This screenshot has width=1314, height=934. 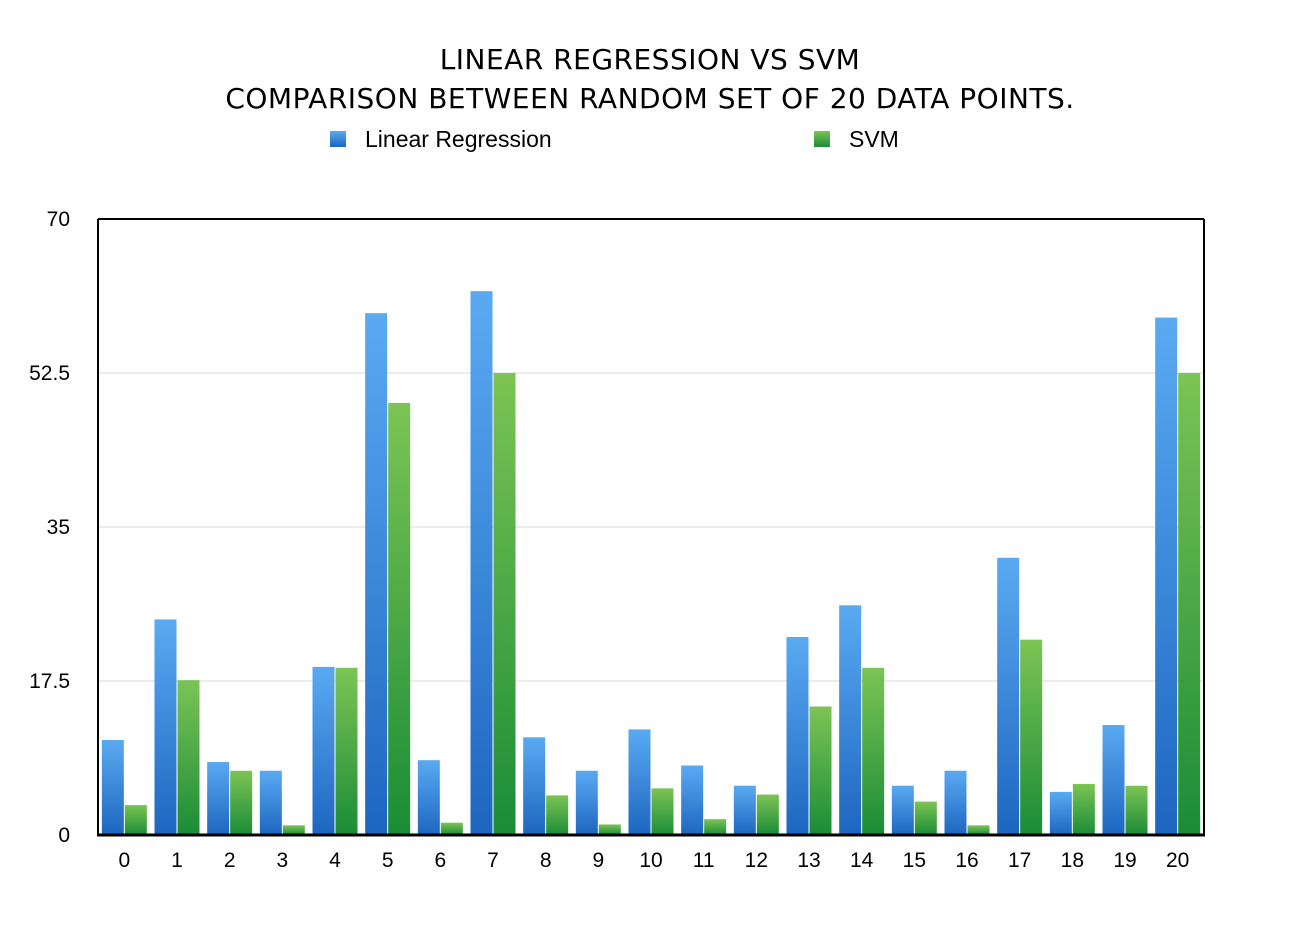 What do you see at coordinates (58, 219) in the screenshot?
I see `y-tick-label: 70` at bounding box center [58, 219].